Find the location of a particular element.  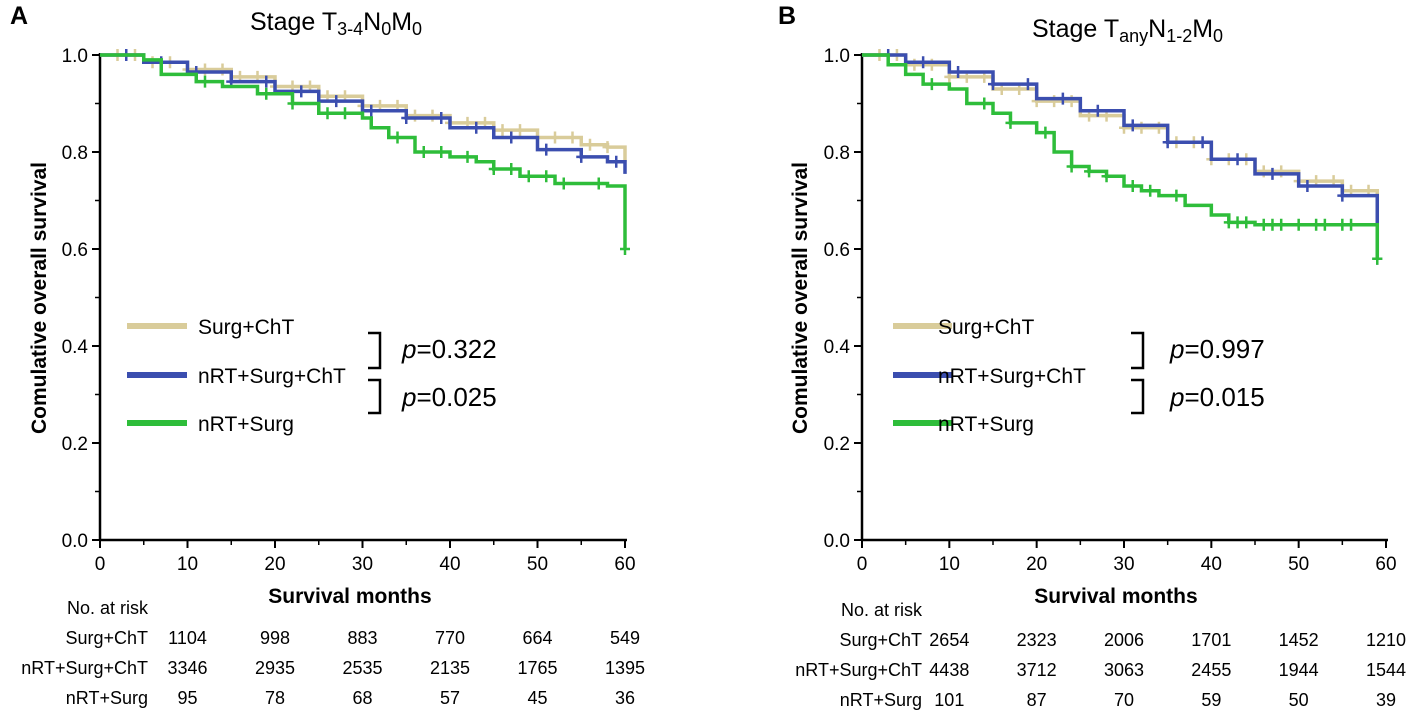

x-tick-label: 0 is located at coordinates (100, 564).